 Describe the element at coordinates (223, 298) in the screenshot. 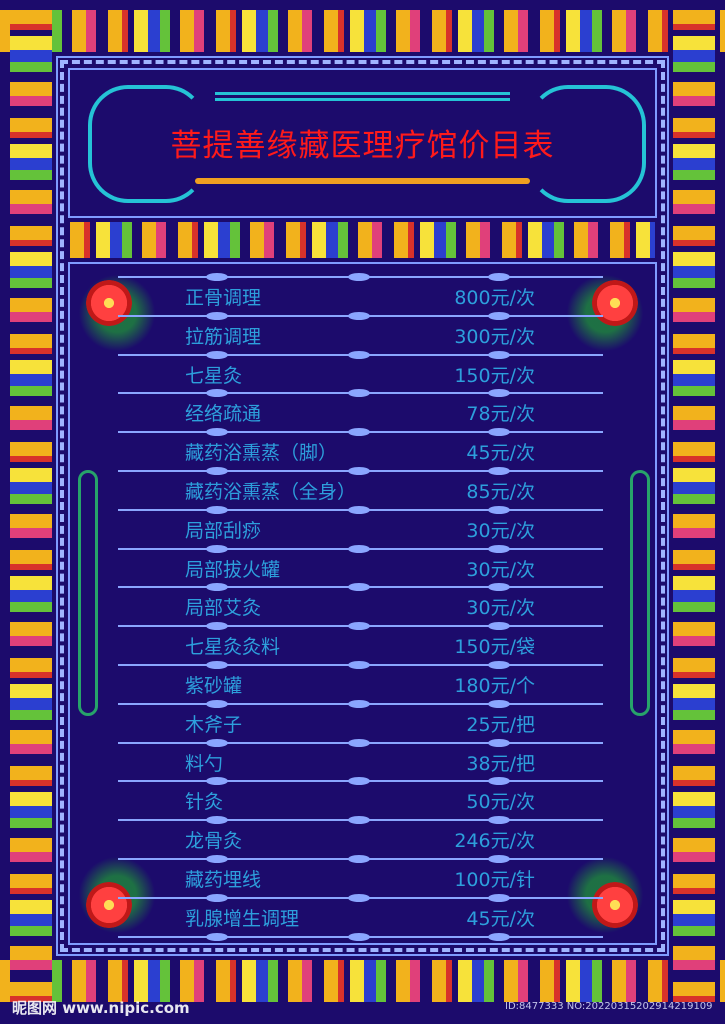

I see `service-name: 正骨调理` at that location.